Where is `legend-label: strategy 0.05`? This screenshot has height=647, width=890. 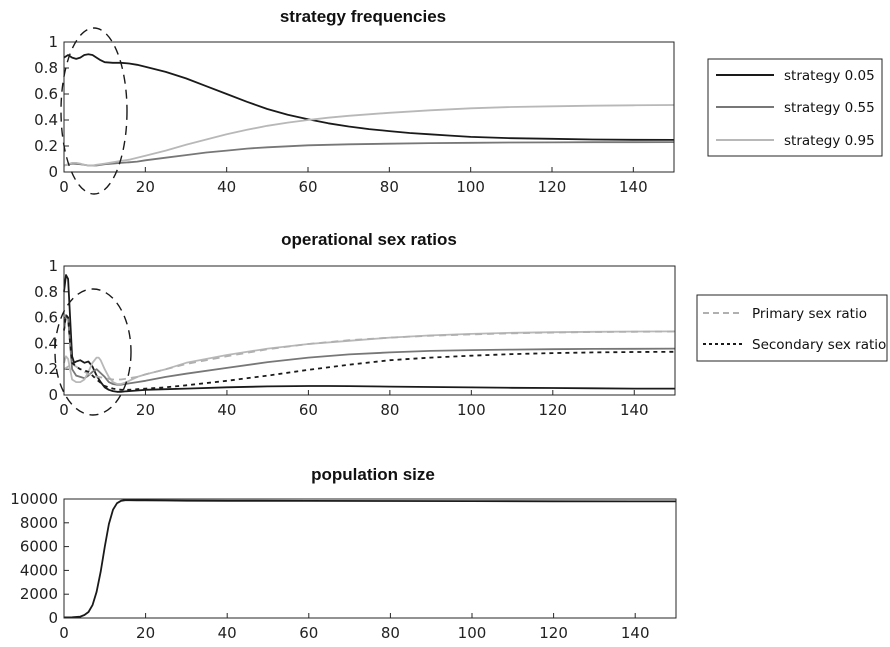 legend-label: strategy 0.05 is located at coordinates (829, 76).